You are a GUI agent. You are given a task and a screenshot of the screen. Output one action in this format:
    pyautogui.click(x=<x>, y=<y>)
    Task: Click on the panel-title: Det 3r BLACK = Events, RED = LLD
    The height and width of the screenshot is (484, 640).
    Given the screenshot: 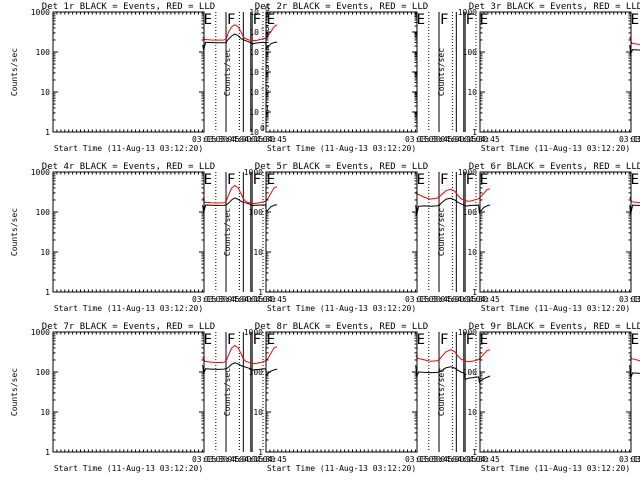 What is the action you would take?
    pyautogui.click(x=554, y=7)
    